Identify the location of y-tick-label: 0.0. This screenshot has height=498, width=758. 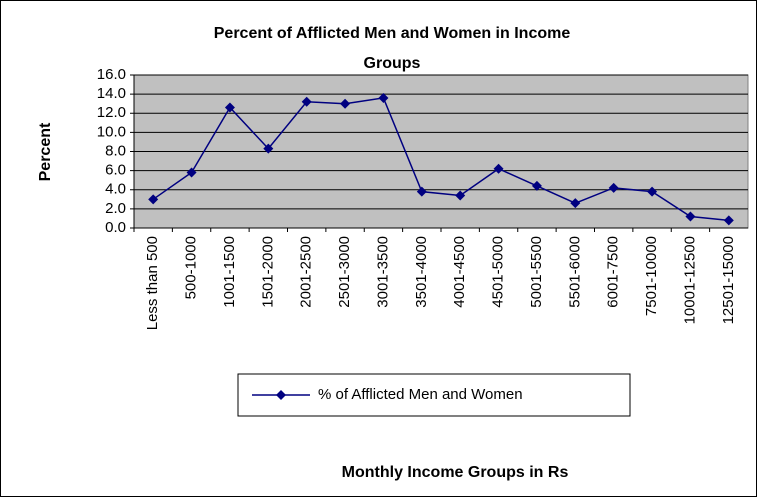
(115, 227).